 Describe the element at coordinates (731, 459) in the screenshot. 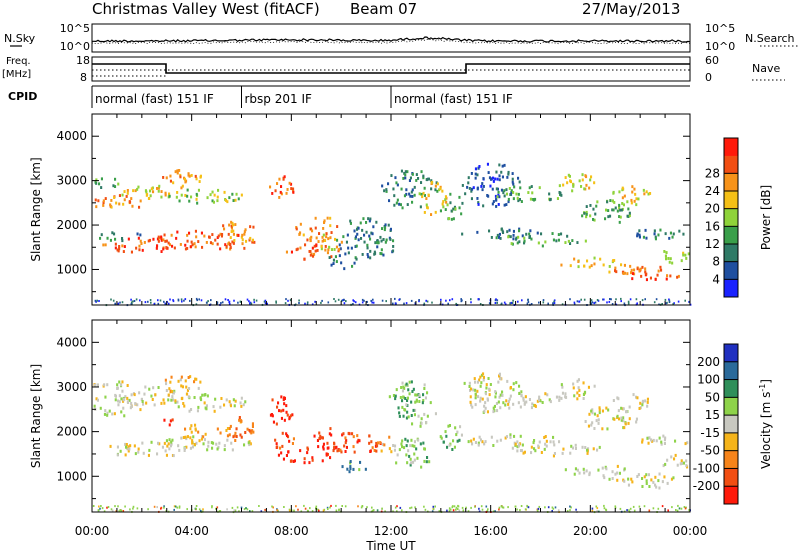

I see `colorbar-swatch` at that location.